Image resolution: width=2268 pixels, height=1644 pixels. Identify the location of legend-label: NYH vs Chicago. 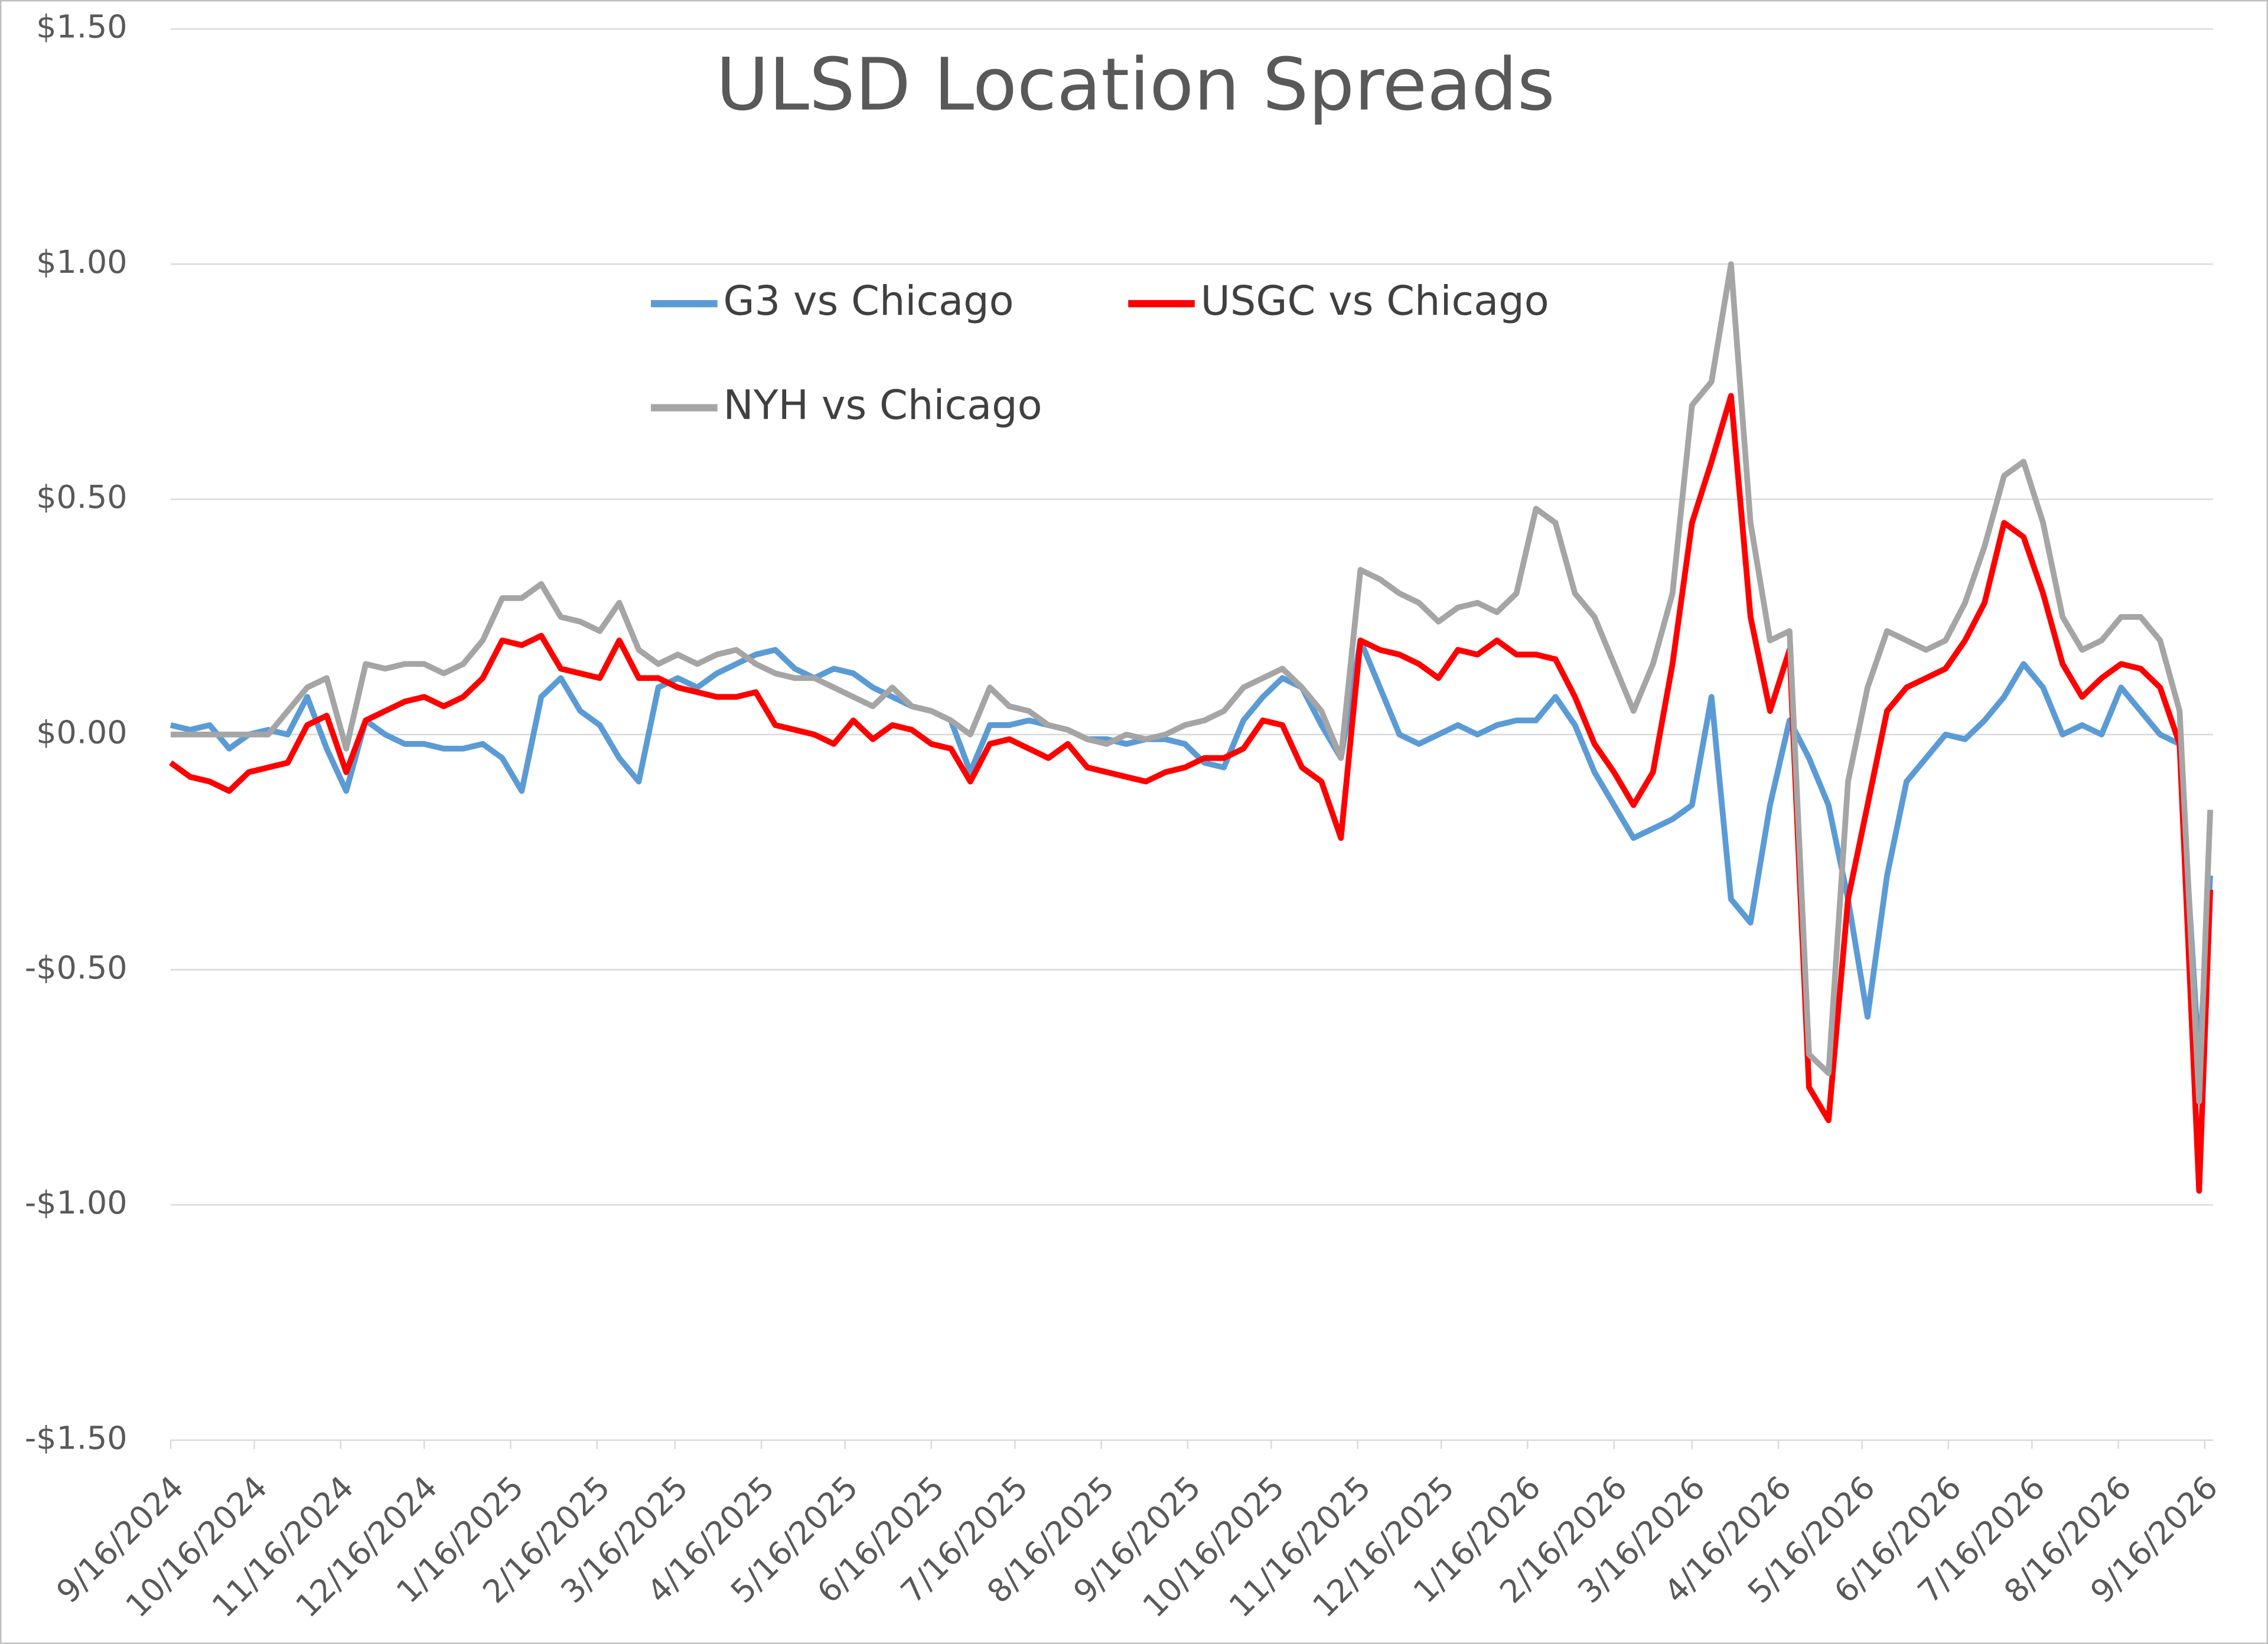
(882, 405).